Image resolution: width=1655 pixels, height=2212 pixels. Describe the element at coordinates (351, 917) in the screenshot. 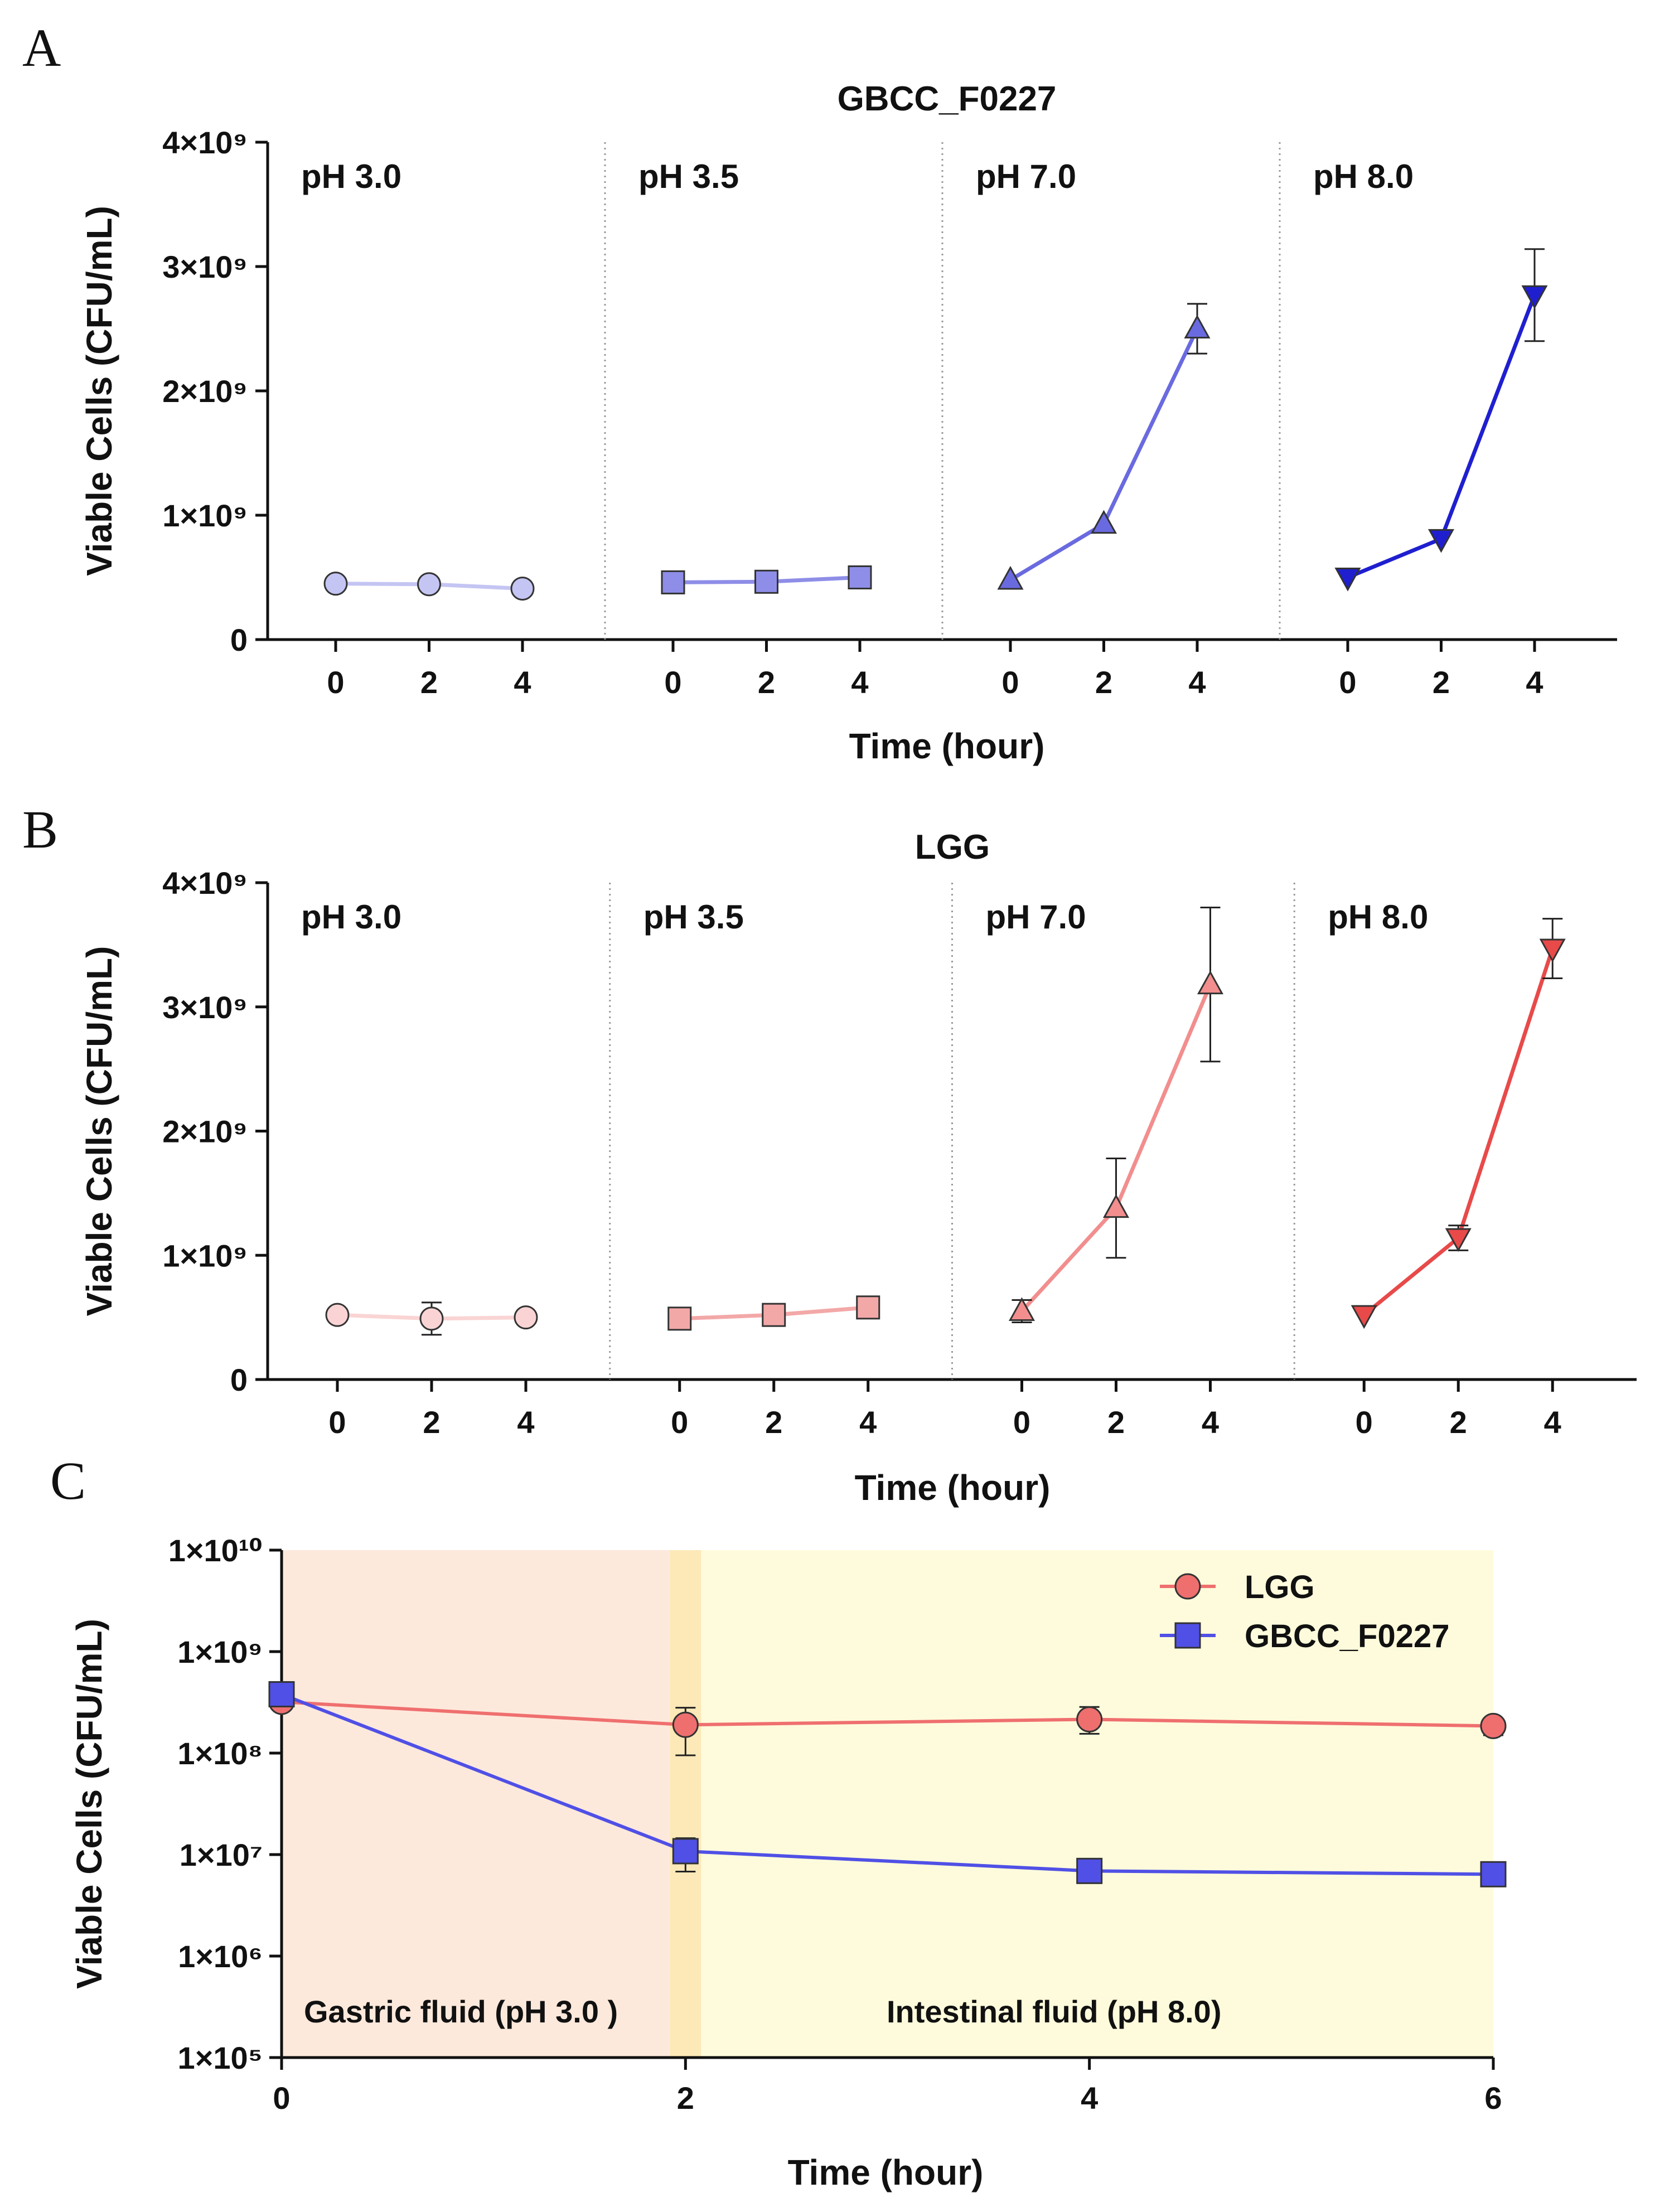

I see `facet-label: pH 3.0` at that location.